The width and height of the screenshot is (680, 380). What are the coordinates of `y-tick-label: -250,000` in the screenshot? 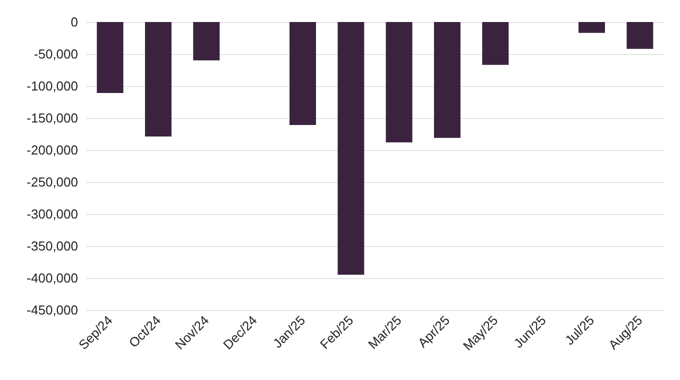 It's located at (52, 182).